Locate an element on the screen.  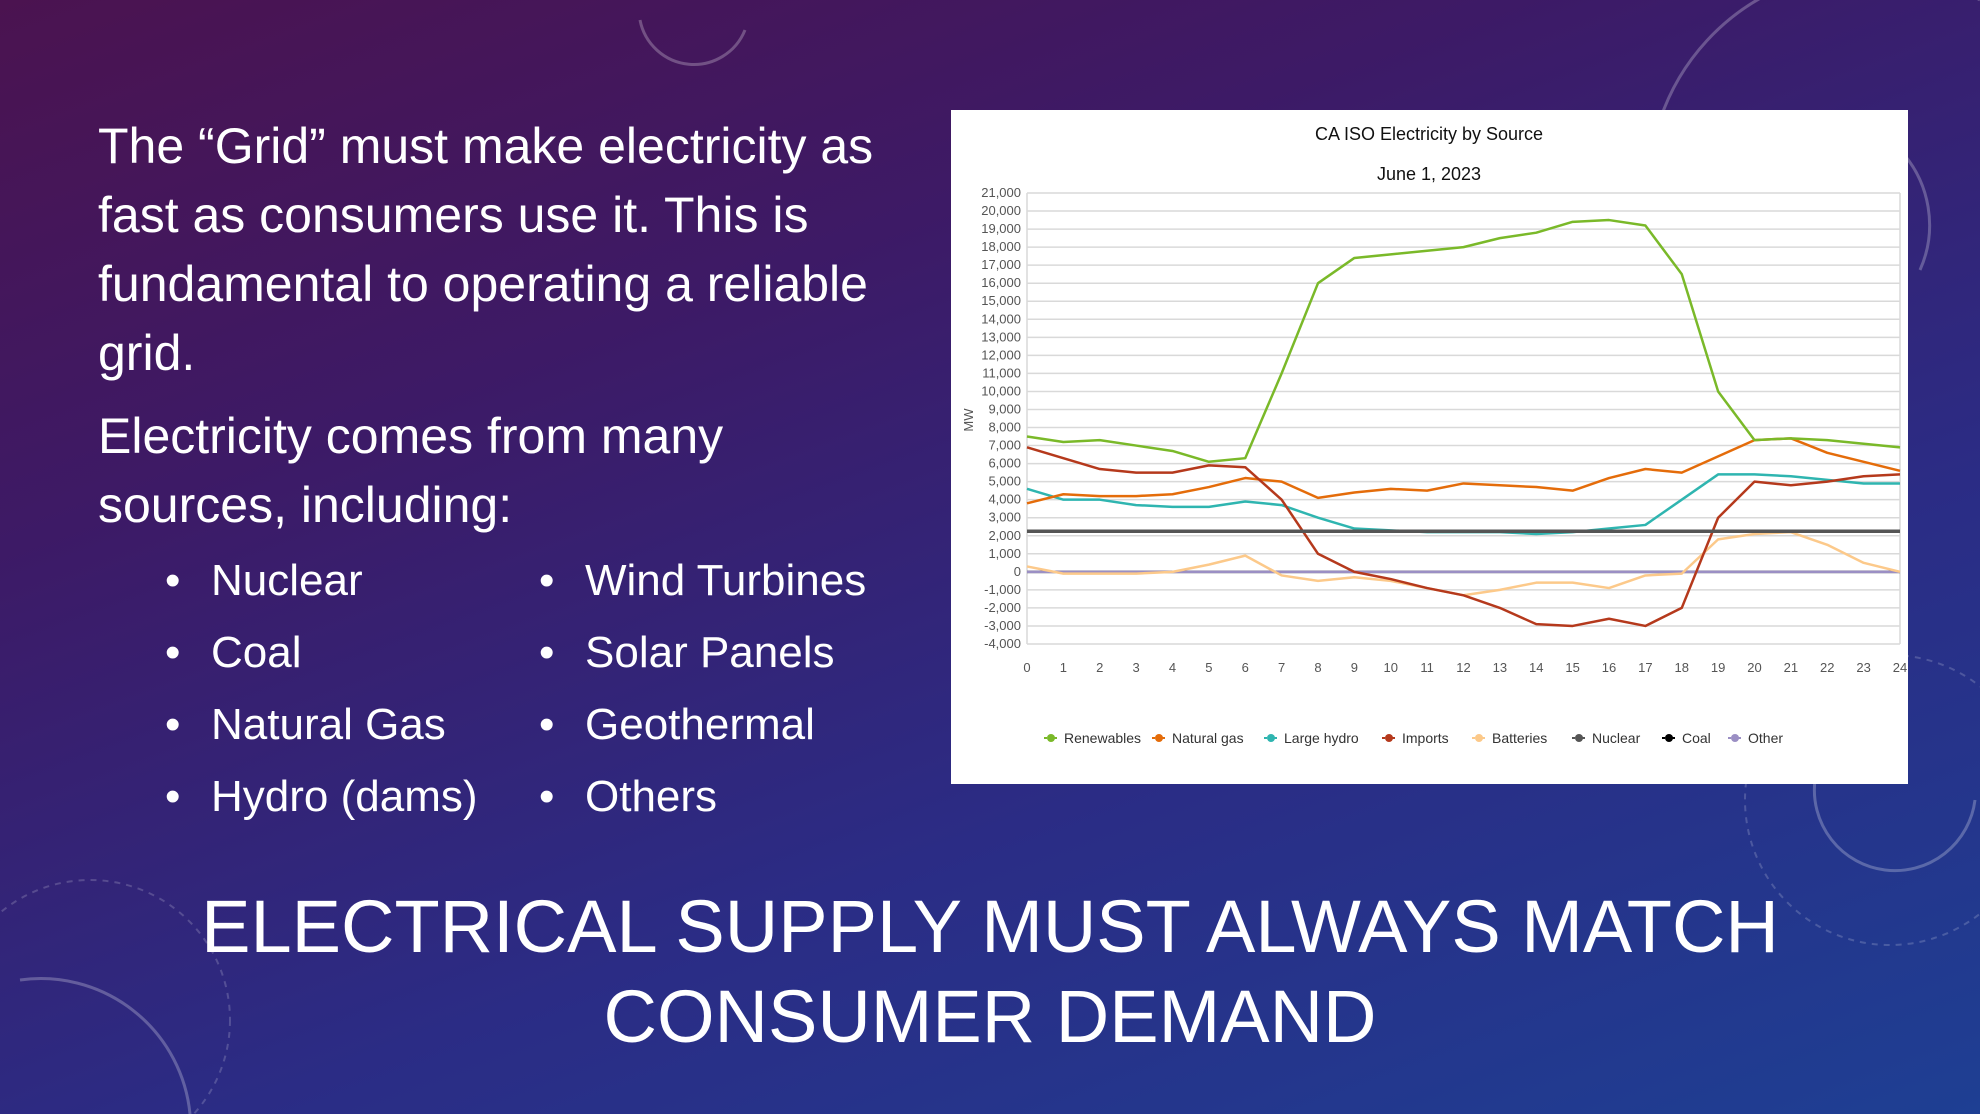
legend-entry: Large hydro is located at coordinates (1321, 738).